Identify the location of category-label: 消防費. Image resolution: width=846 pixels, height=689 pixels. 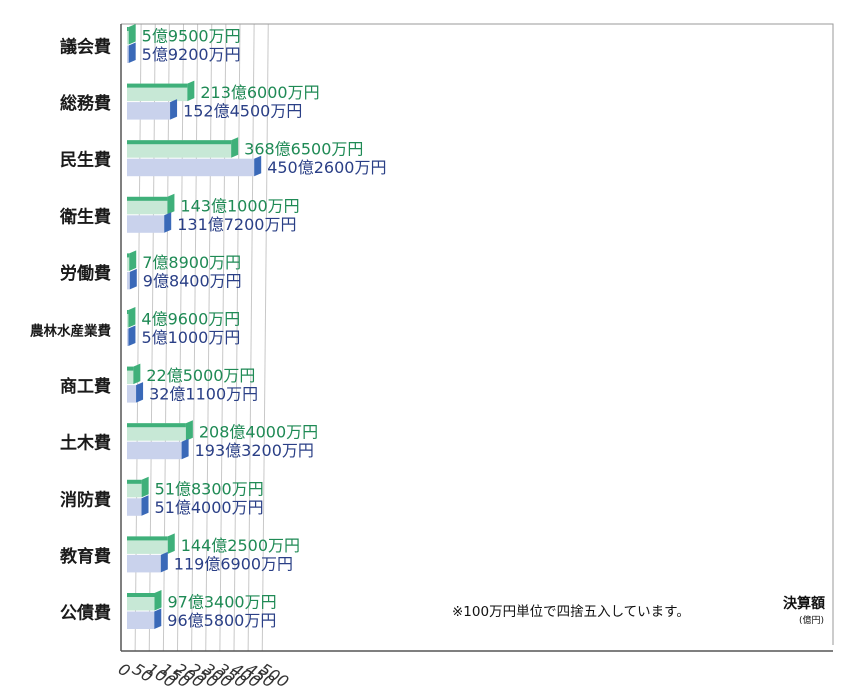
(85, 499).